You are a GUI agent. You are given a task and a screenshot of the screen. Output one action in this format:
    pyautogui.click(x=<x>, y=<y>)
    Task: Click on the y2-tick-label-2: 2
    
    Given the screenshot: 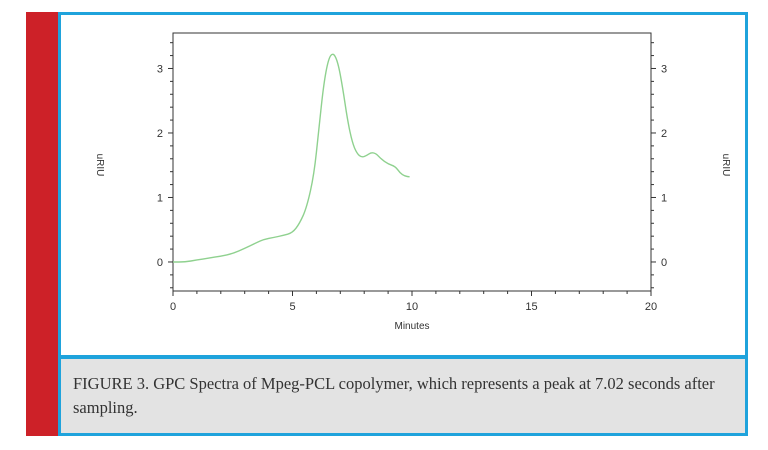 What is the action you would take?
    pyautogui.click(x=664, y=134)
    